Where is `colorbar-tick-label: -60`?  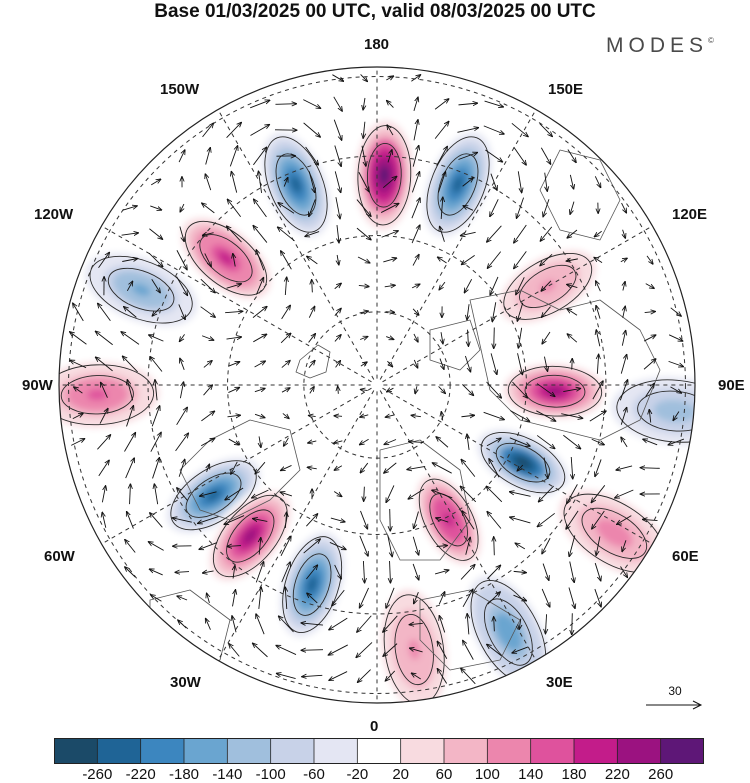
colorbar-tick-label: -60 is located at coordinates (314, 774).